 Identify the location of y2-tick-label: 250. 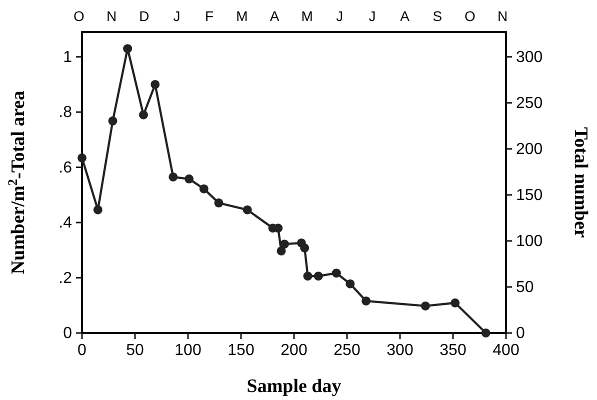
(529, 103).